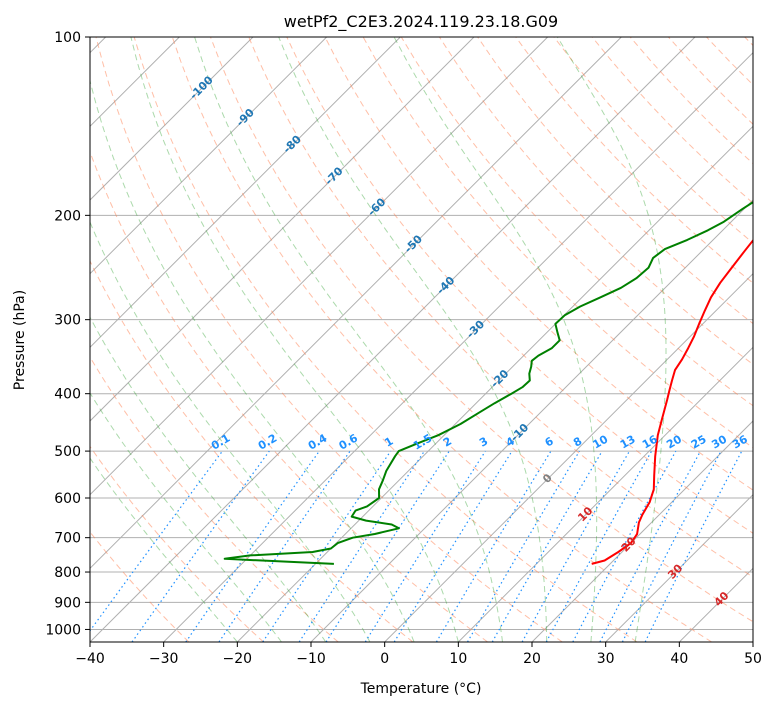 The height and width of the screenshot is (708, 775). Describe the element at coordinates (388, 442) in the screenshot. I see `mixing-ratio-label: 1` at that location.